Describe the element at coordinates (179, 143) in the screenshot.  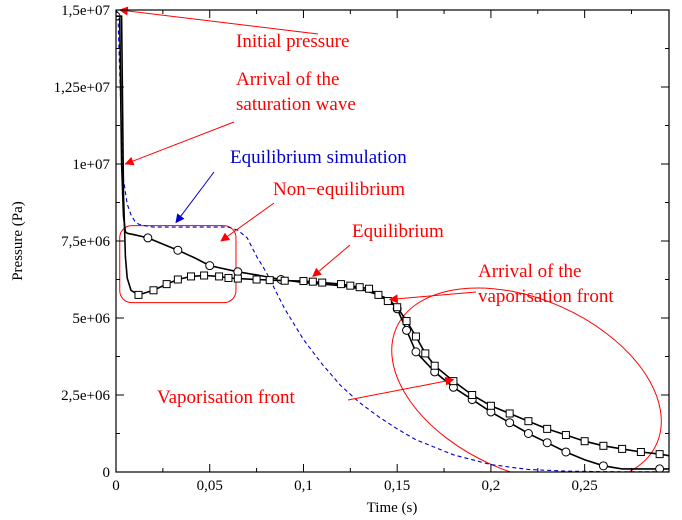
I see `annotation-arrow-saturation-wave` at that location.